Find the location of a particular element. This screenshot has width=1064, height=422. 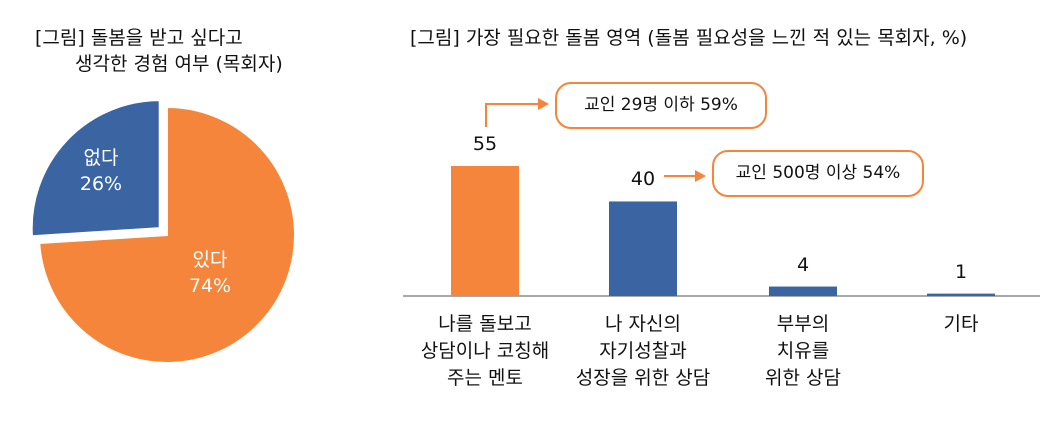

pie-label-no-value: 26% is located at coordinates (101, 184).